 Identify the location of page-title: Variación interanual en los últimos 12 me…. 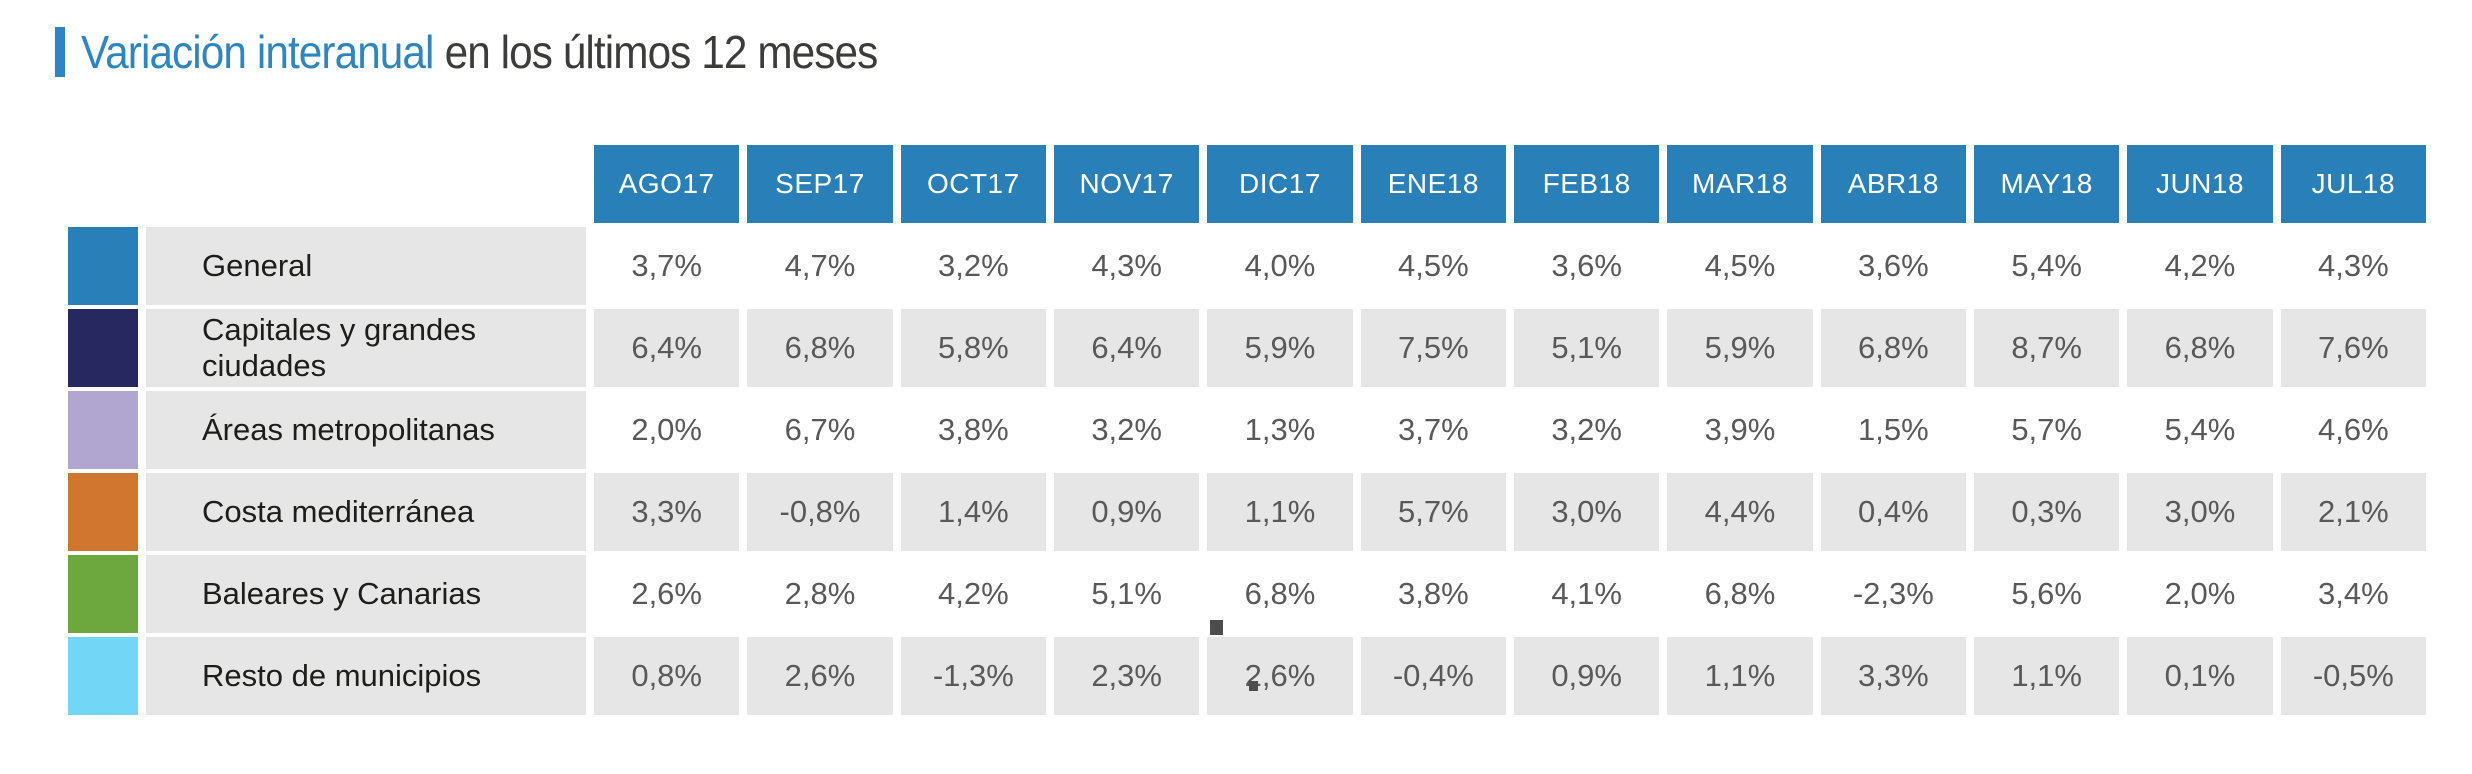
(501, 52).